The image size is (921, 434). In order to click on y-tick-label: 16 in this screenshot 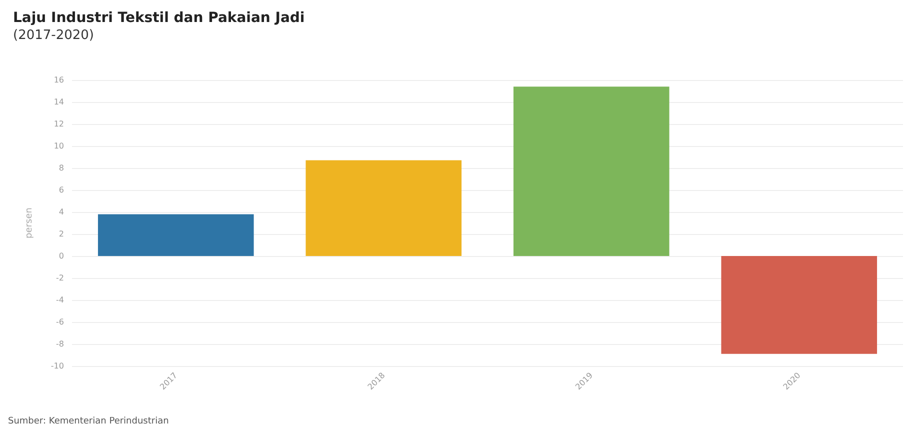, I will do `click(59, 80)`.